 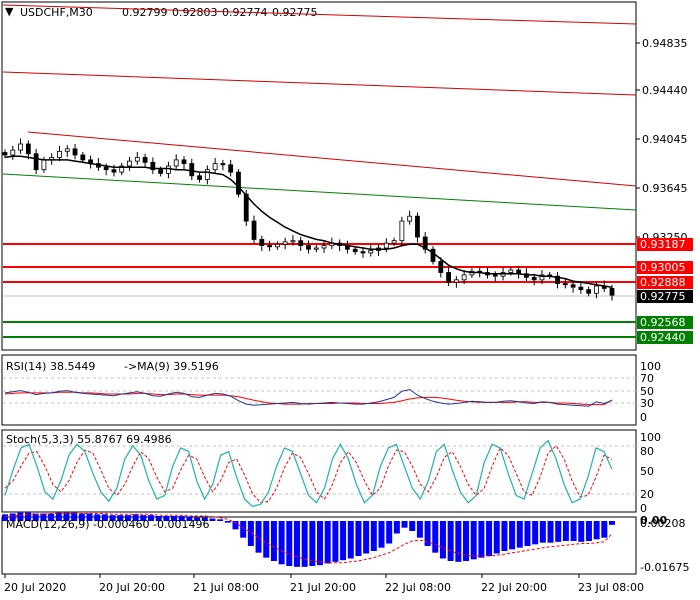 I want to click on red-channel-upper, so click(x=319, y=14).